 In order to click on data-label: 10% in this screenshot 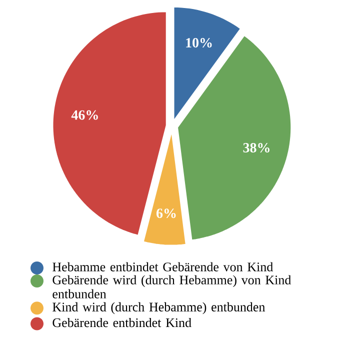, I will do `click(199, 43)`.